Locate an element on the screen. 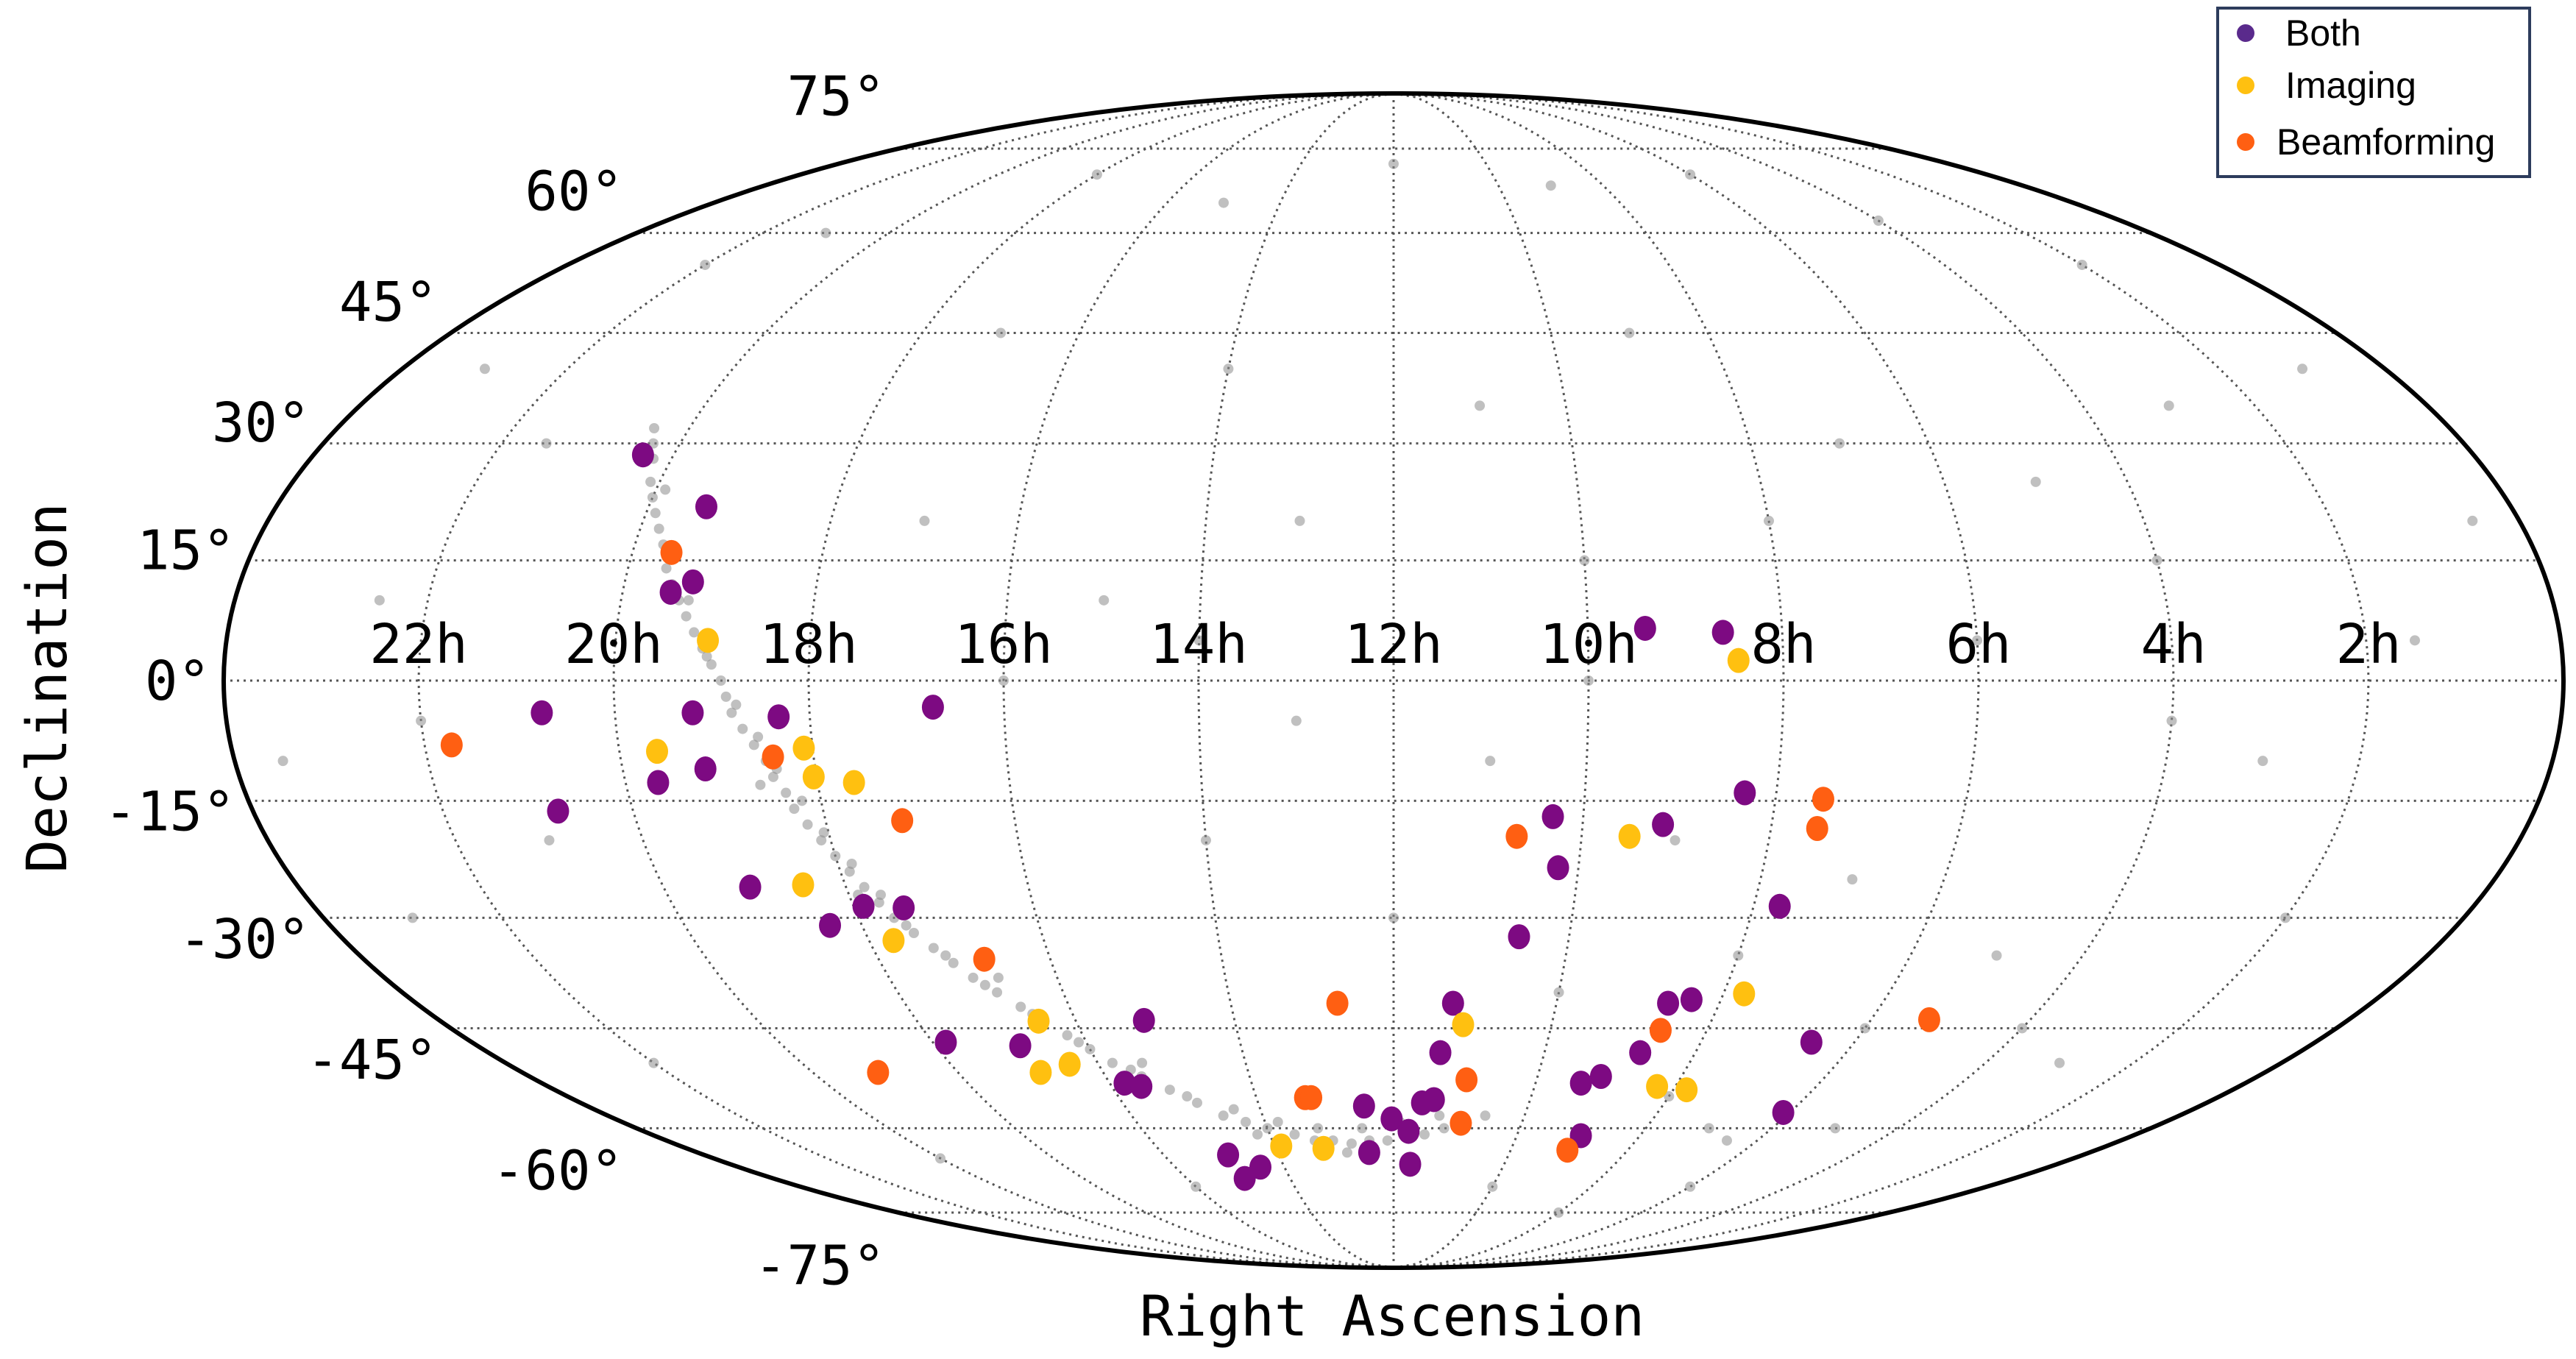 The height and width of the screenshot is (1359, 2576). x-tick-label: 10h is located at coordinates (1588, 644).